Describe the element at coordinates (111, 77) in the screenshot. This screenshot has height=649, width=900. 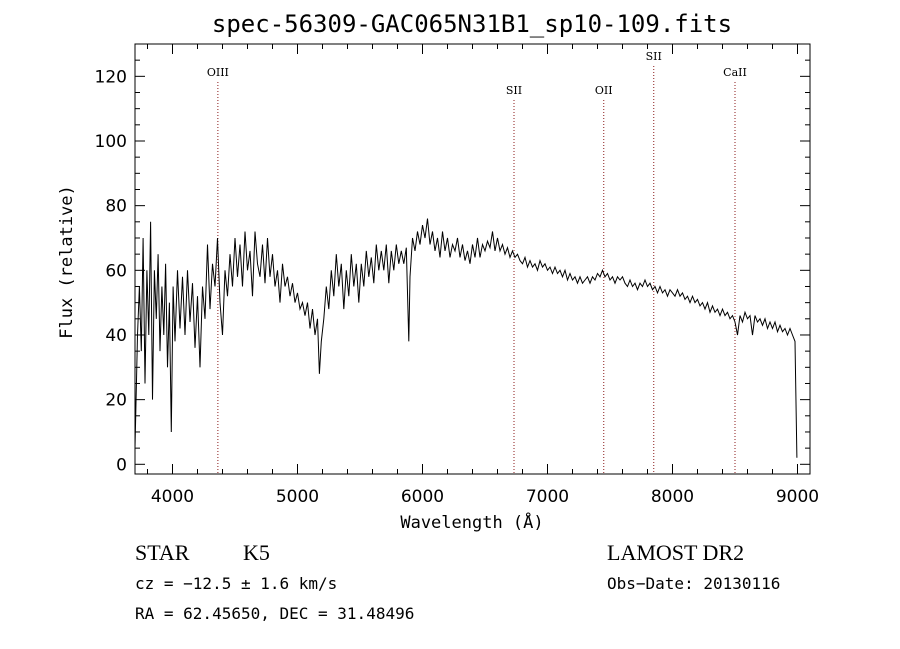
I see `y-tick-label: 120` at that location.